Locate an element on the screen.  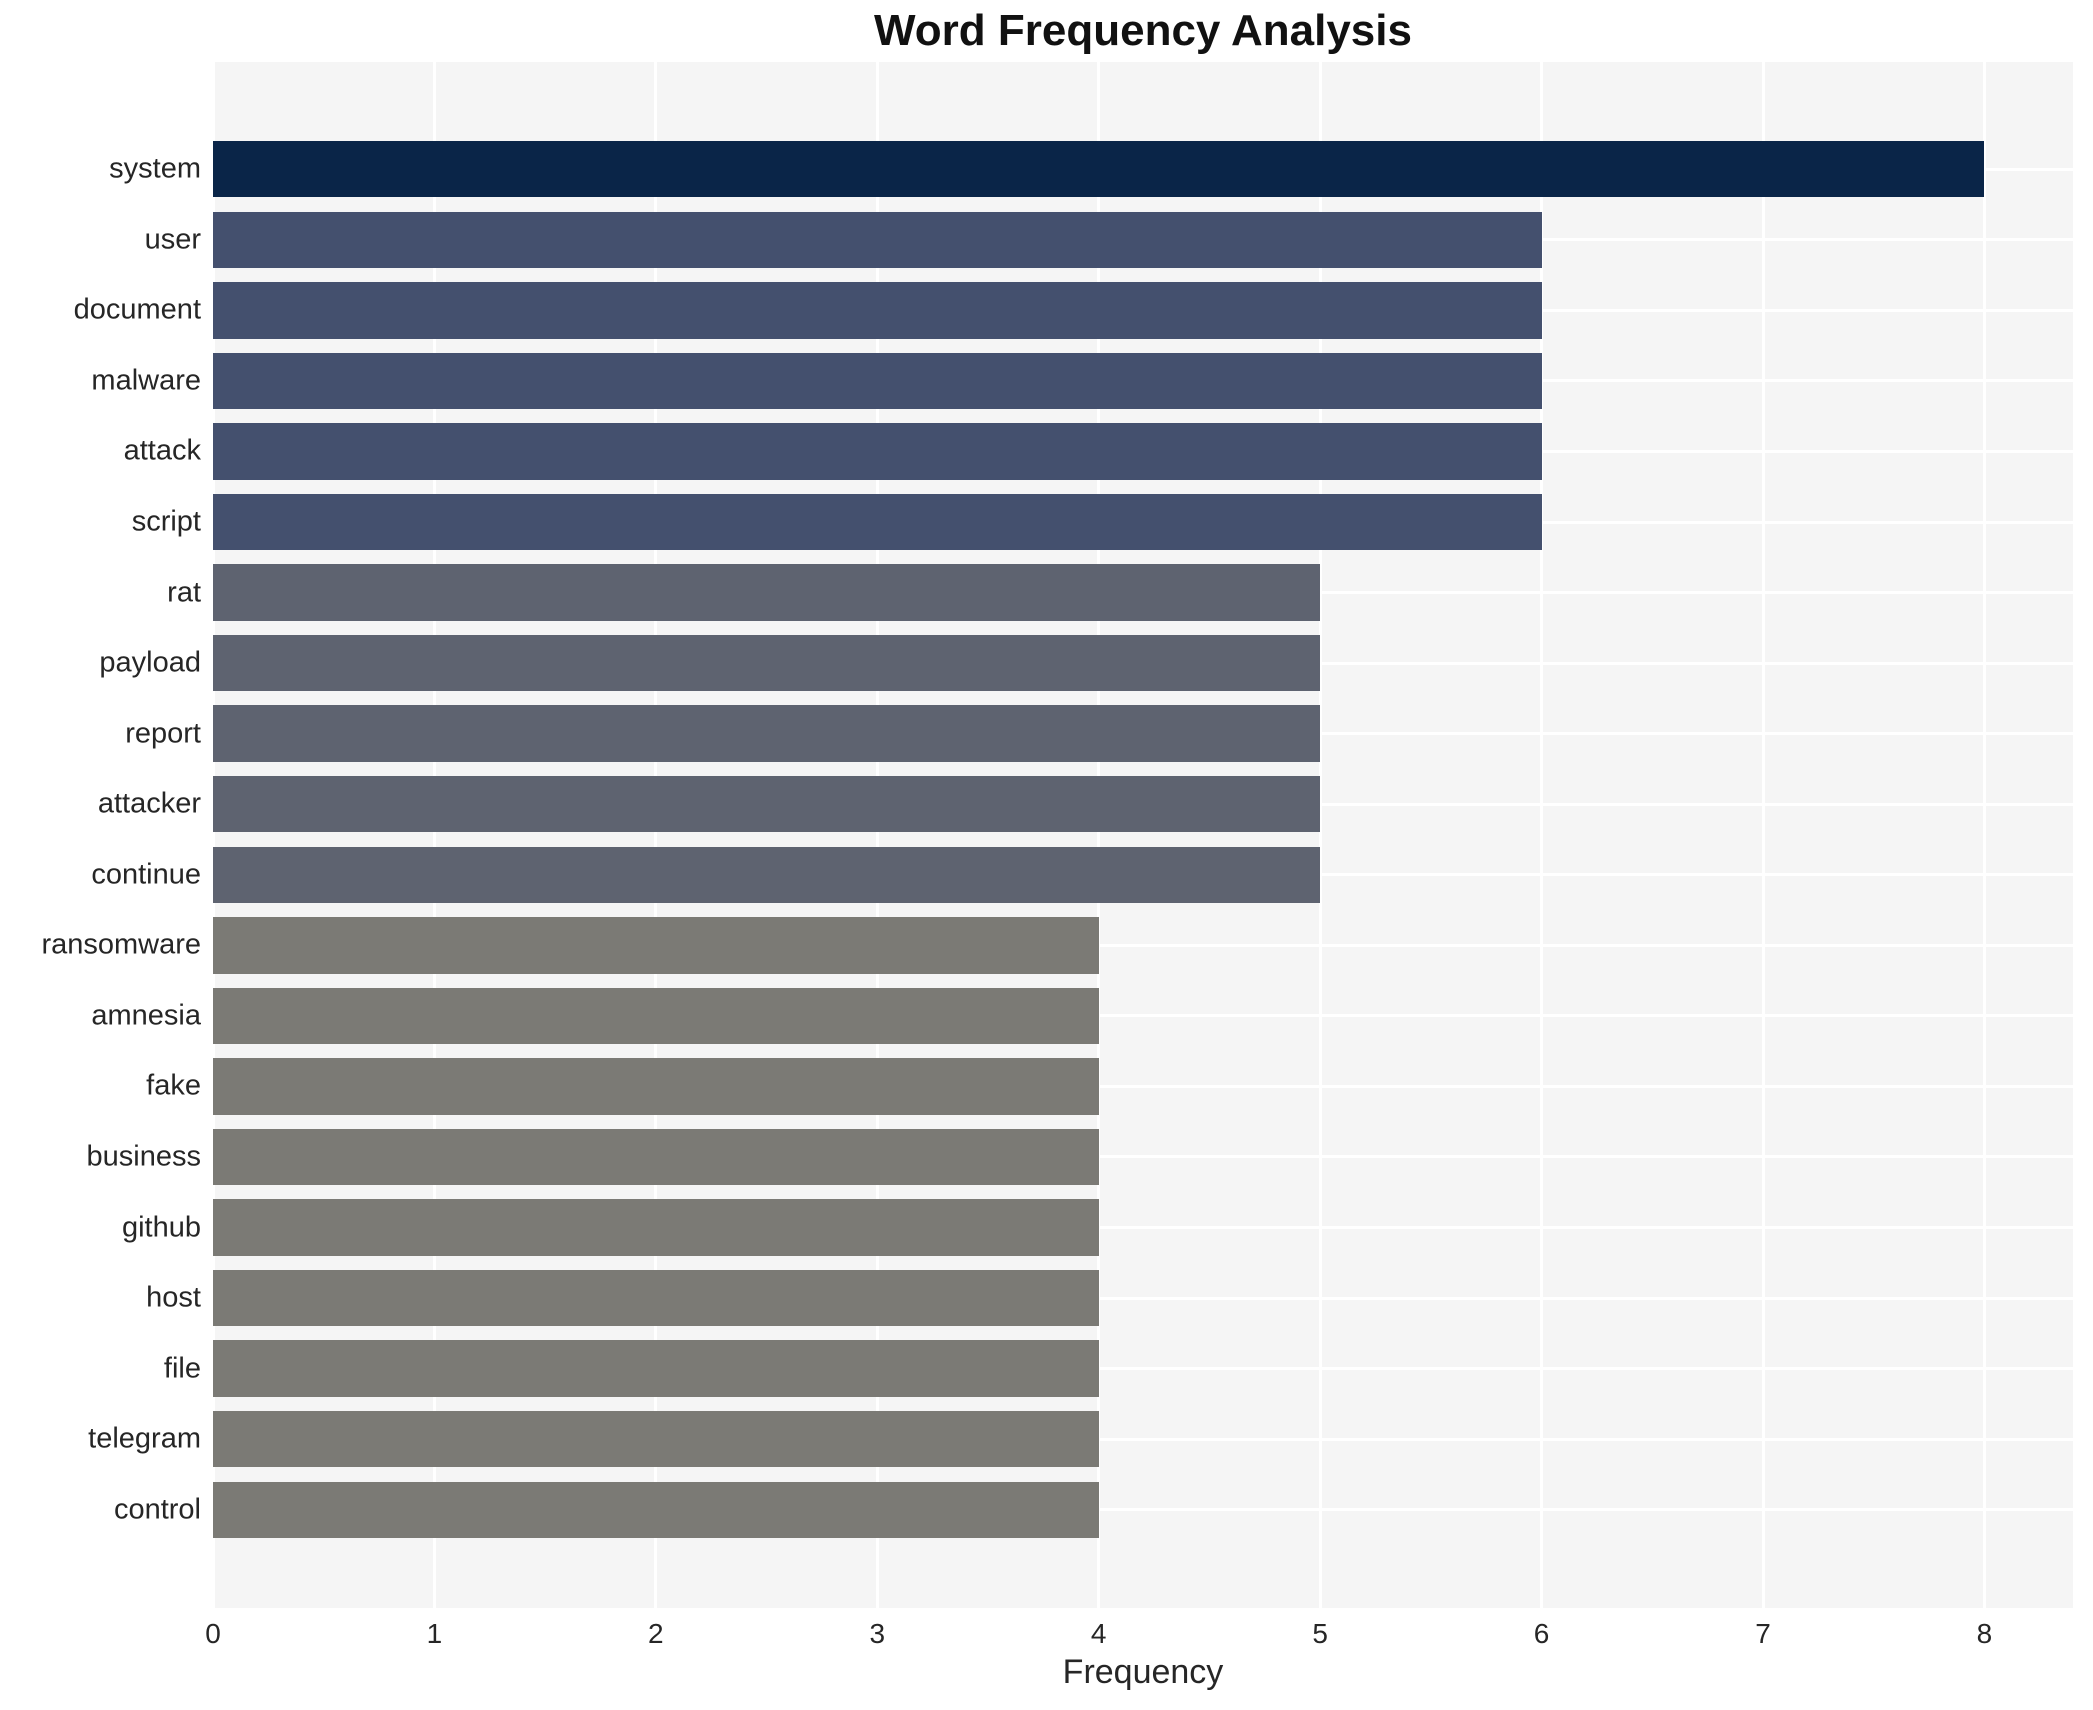
x-tick-label-7: 7 is located at coordinates (1763, 1633).